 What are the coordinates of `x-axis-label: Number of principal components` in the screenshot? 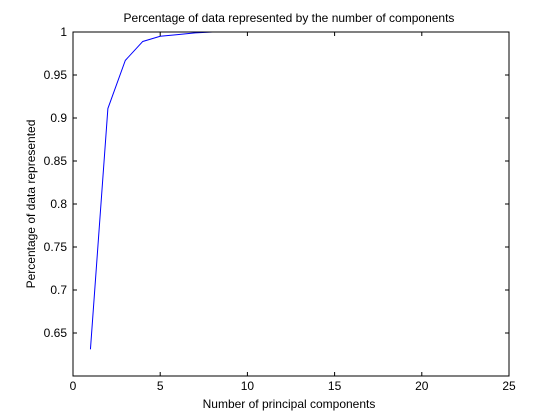 It's located at (289, 404).